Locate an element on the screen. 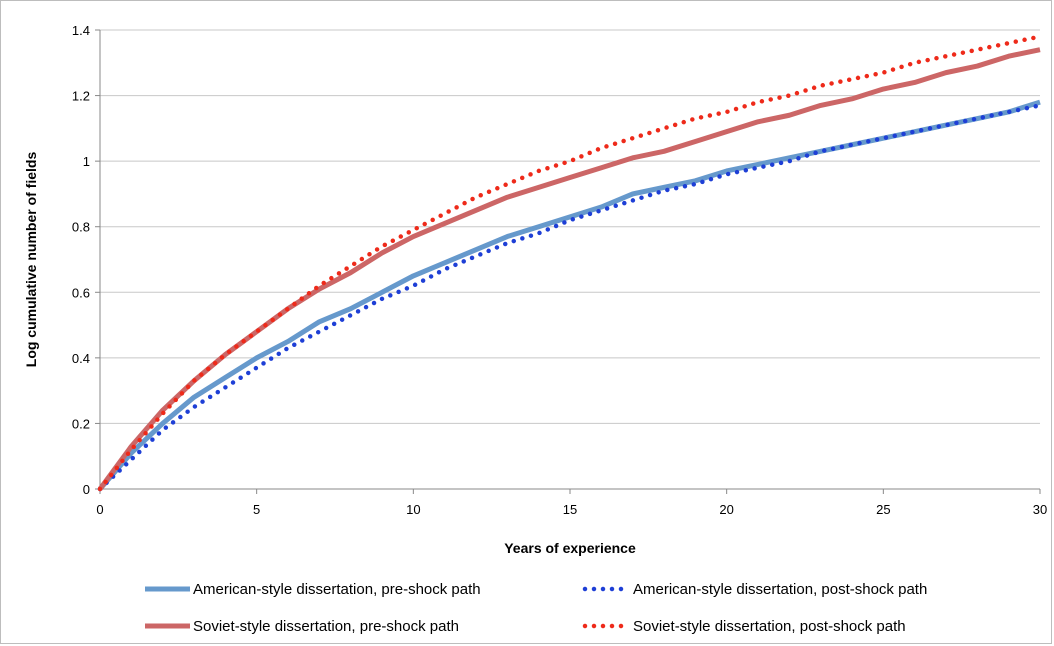 The width and height of the screenshot is (1054, 646). x-tick-label: 20 is located at coordinates (726, 509).